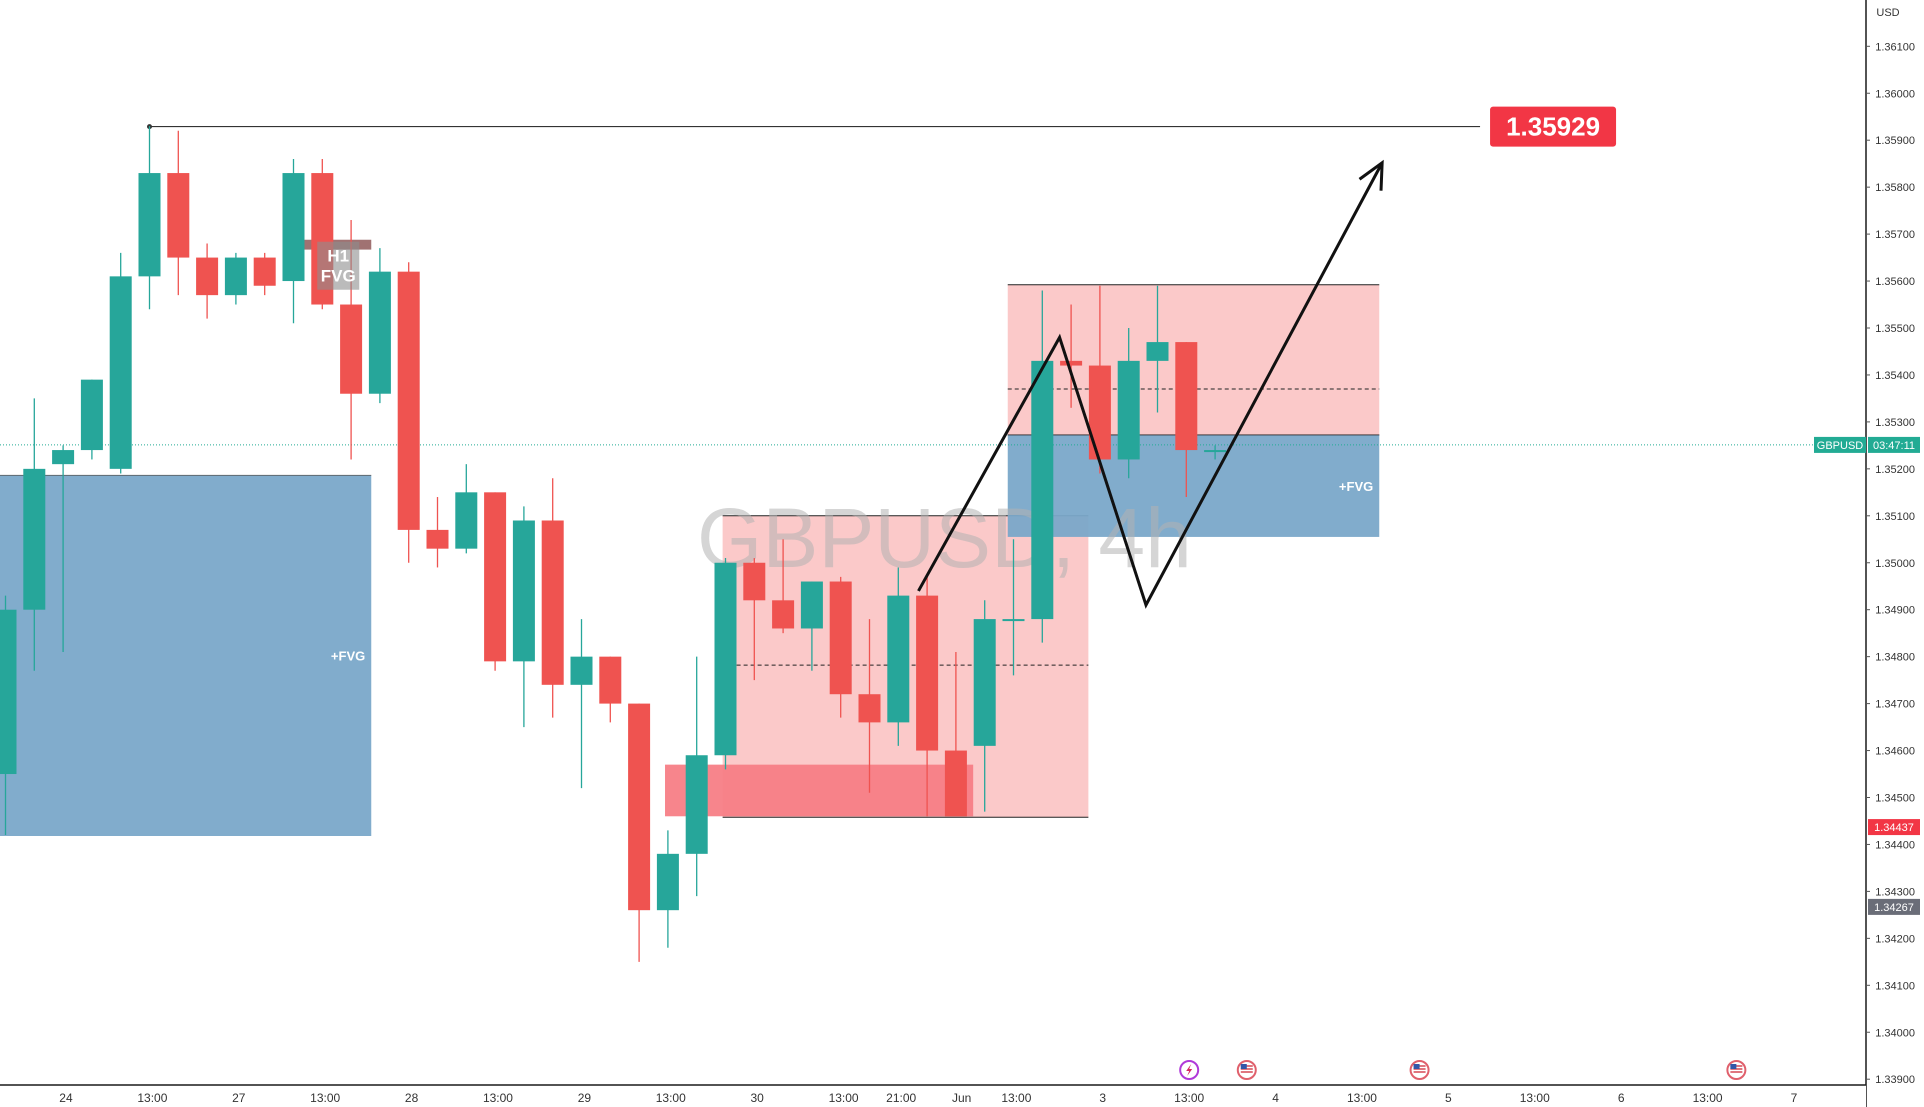  Describe the element at coordinates (1356, 486) in the screenshot. I see `fvg-label: +FVG` at that location.